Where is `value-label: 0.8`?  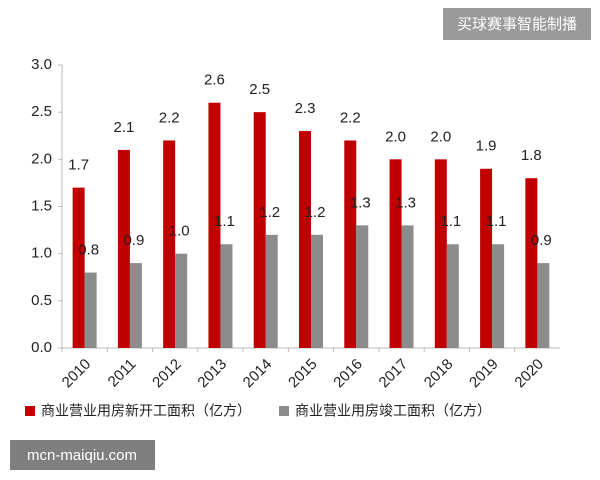 value-label: 0.8 is located at coordinates (88, 250).